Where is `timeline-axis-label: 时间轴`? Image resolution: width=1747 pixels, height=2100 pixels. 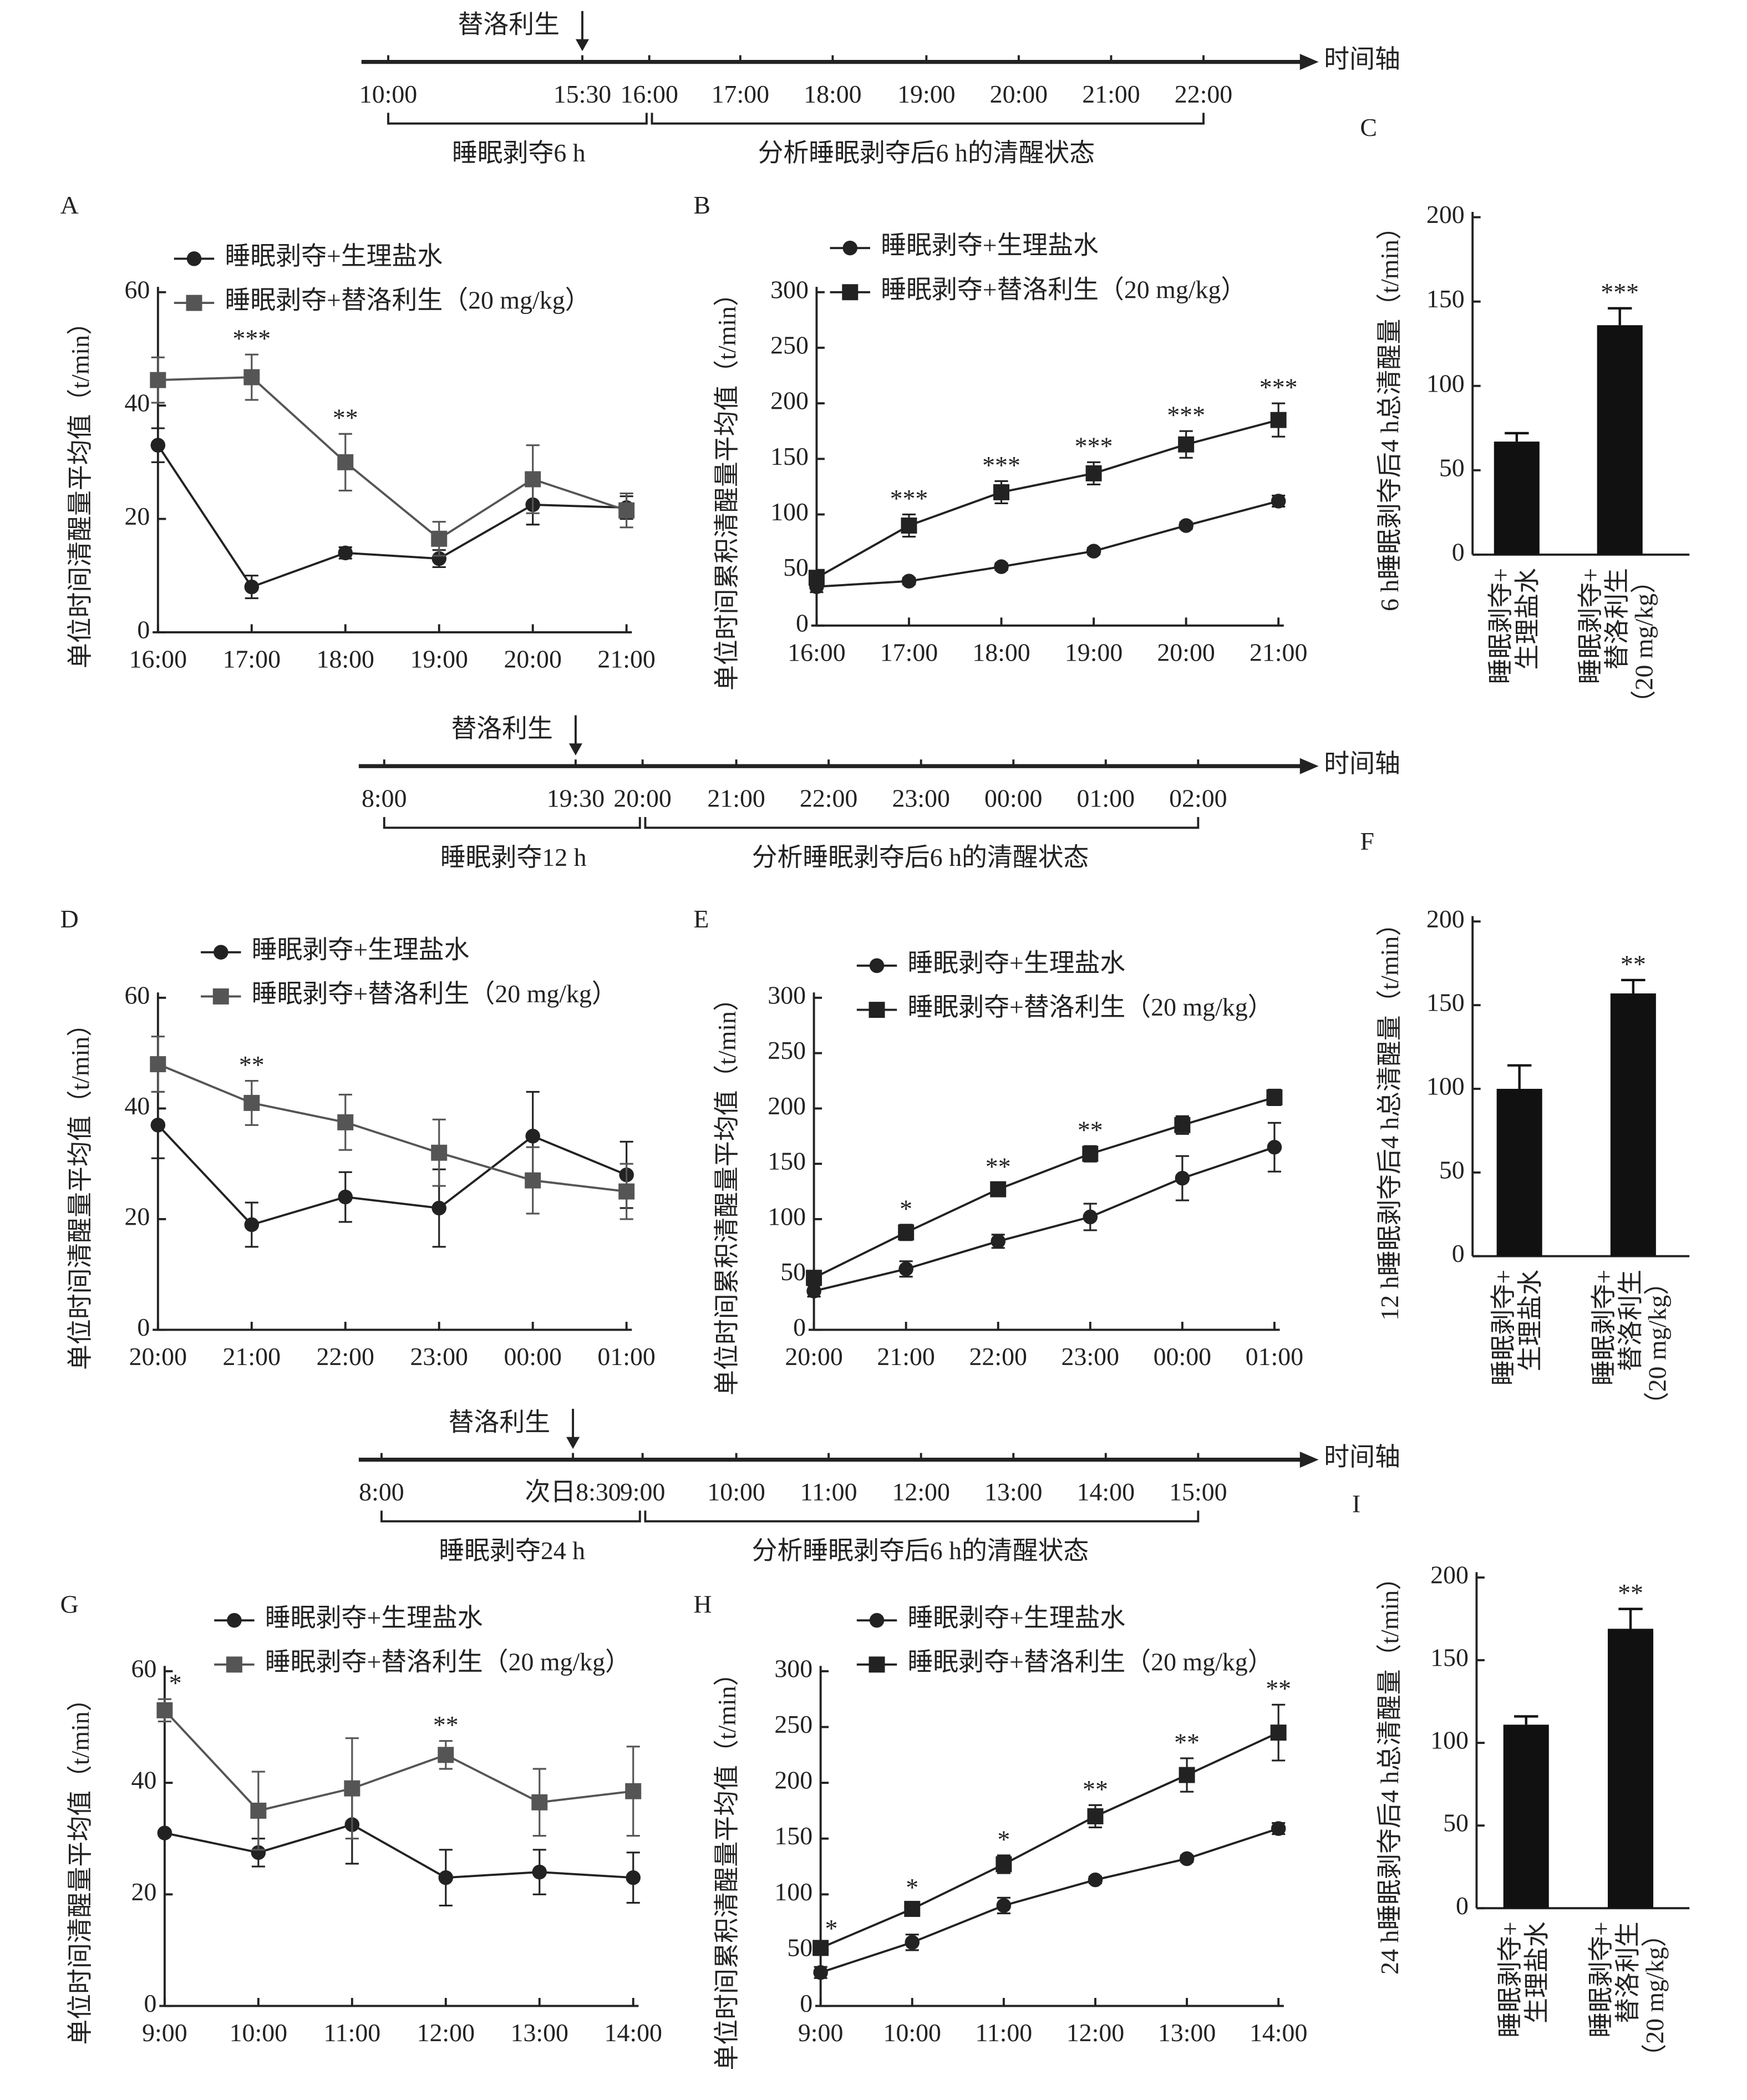 timeline-axis-label: 时间轴 is located at coordinates (1362, 763).